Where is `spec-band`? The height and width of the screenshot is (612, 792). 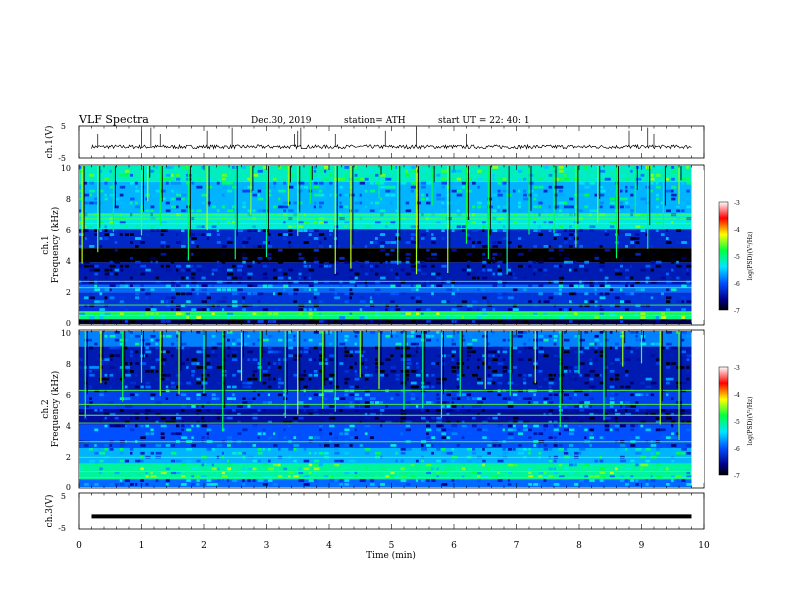
spec-band is located at coordinates (385, 399).